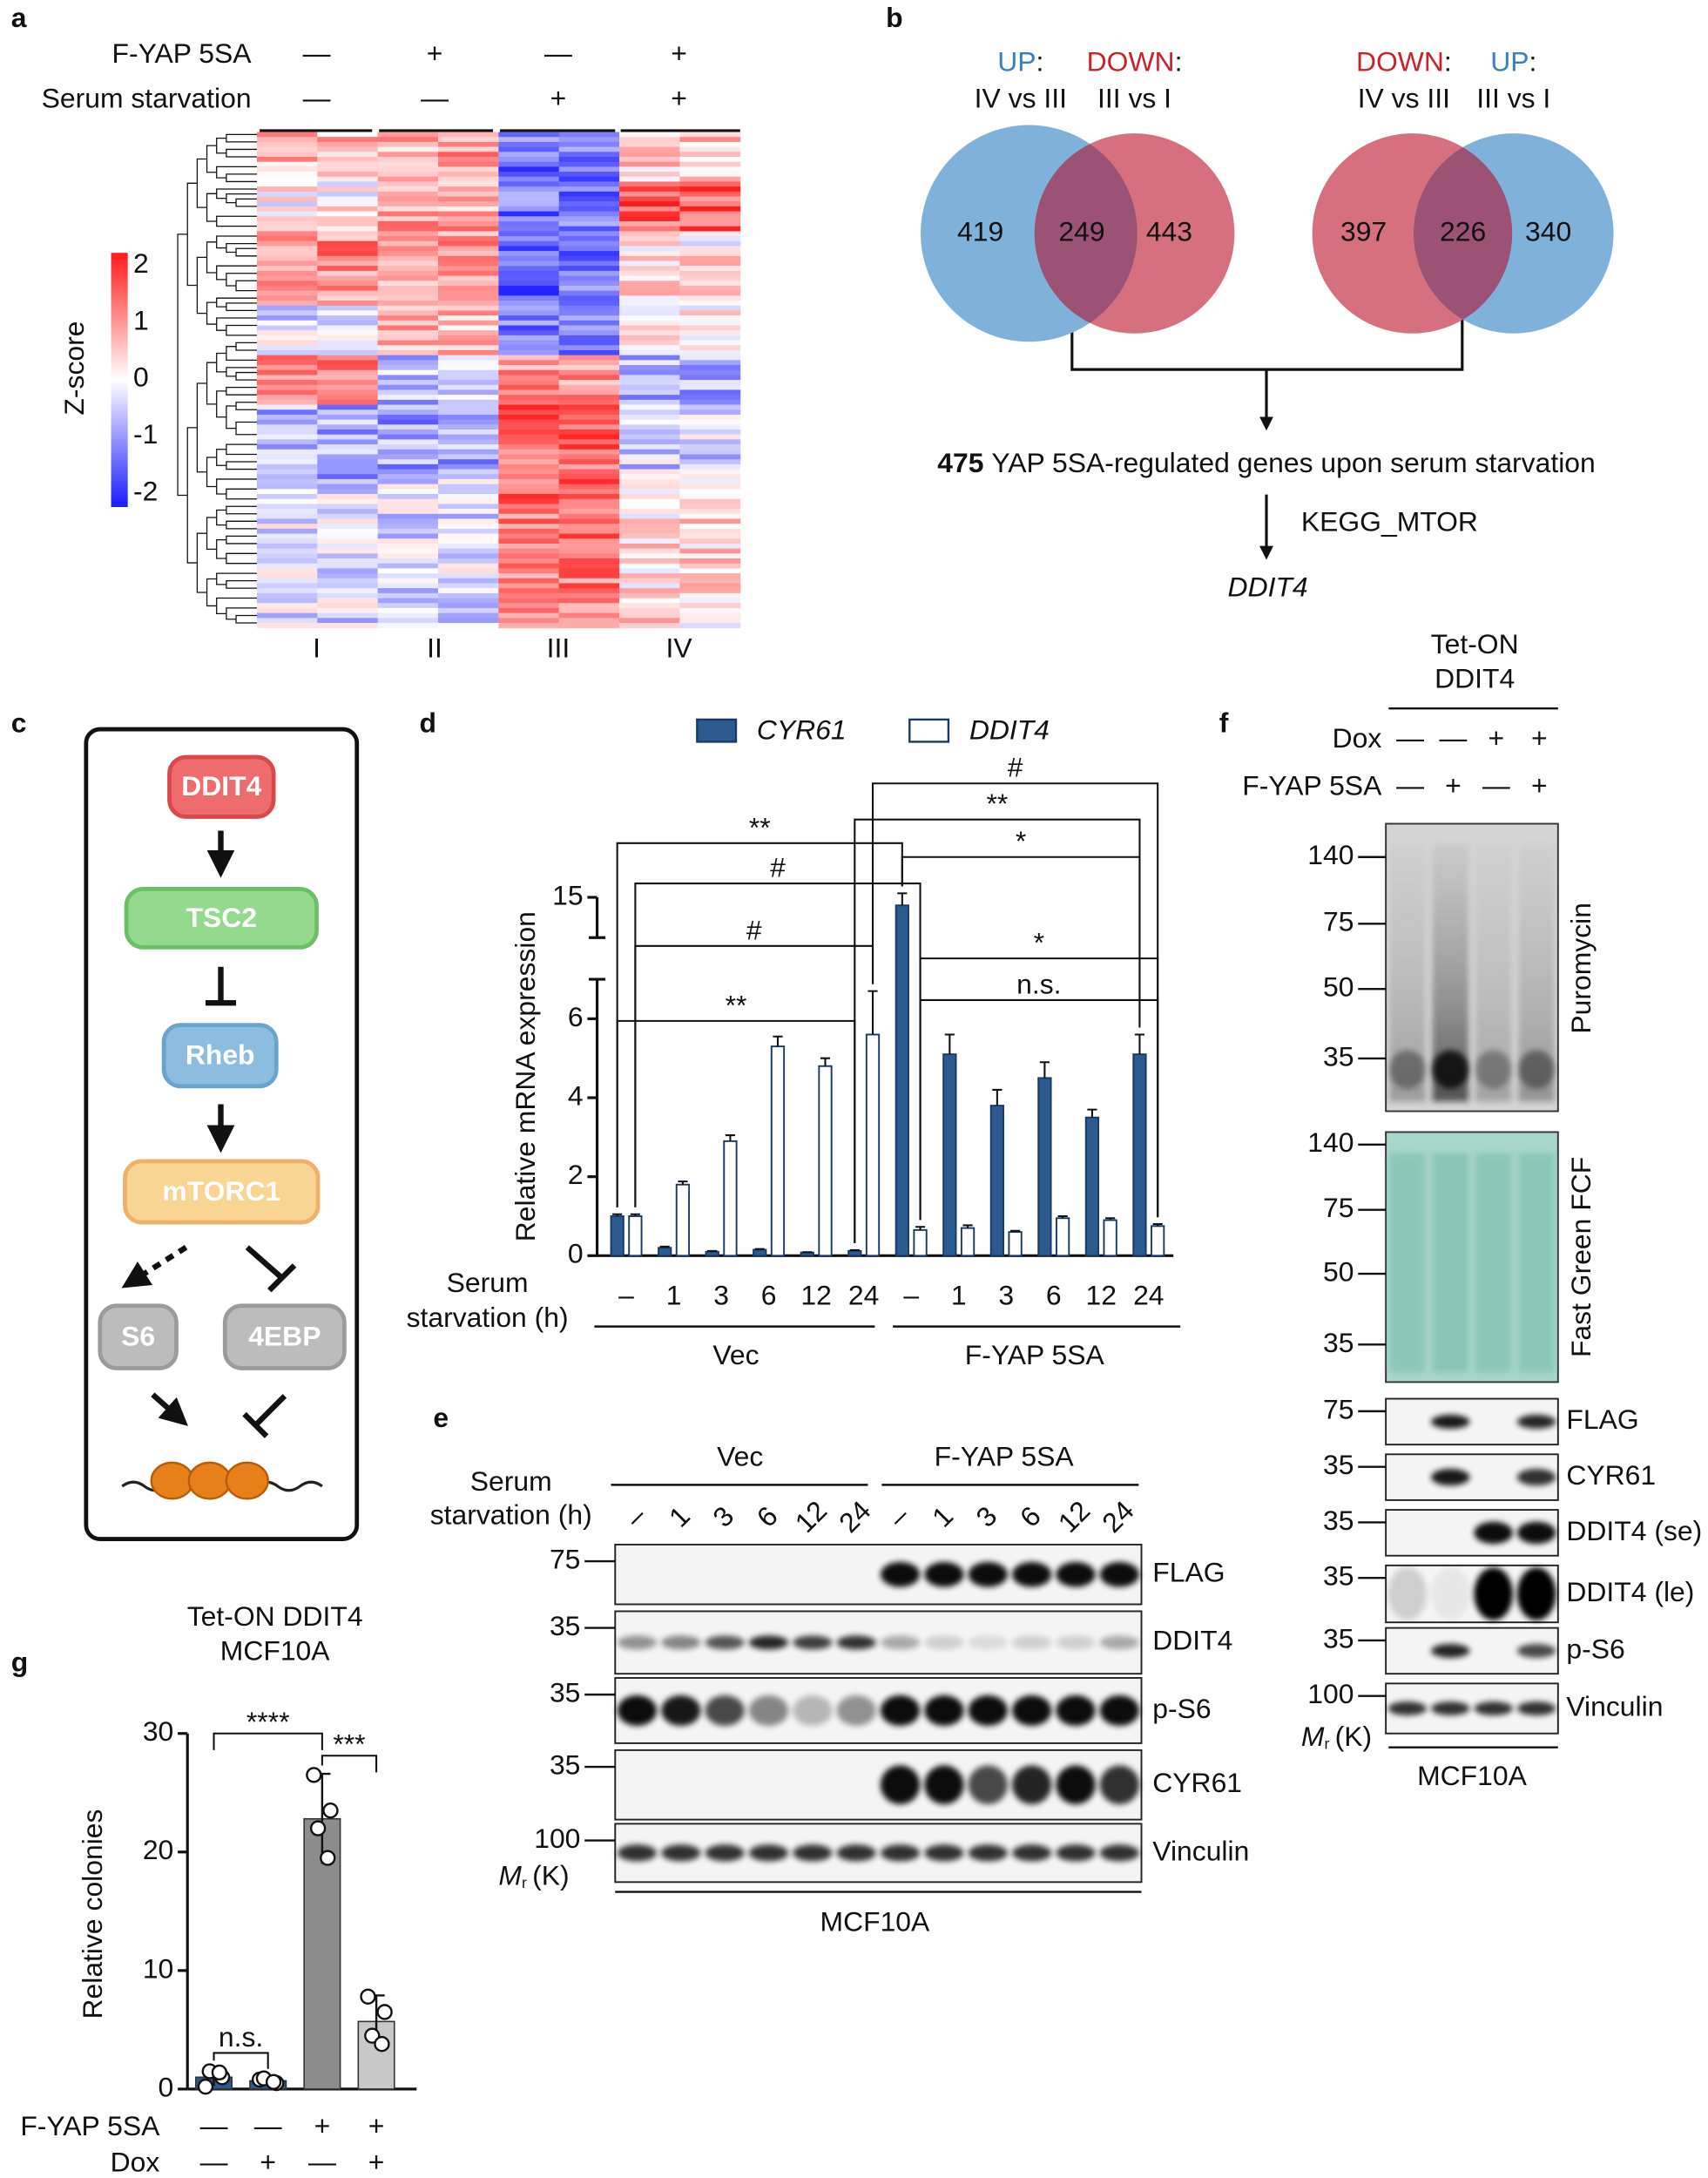 This screenshot has height=2178, width=1708. Describe the element at coordinates (740, 1456) in the screenshot. I see `group-label: Vec` at that location.